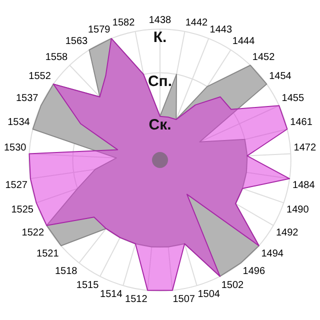 The width and height of the screenshot is (320, 320). Describe the element at coordinates (305, 148) in the screenshot. I see `spoke-label: 1472` at that location.